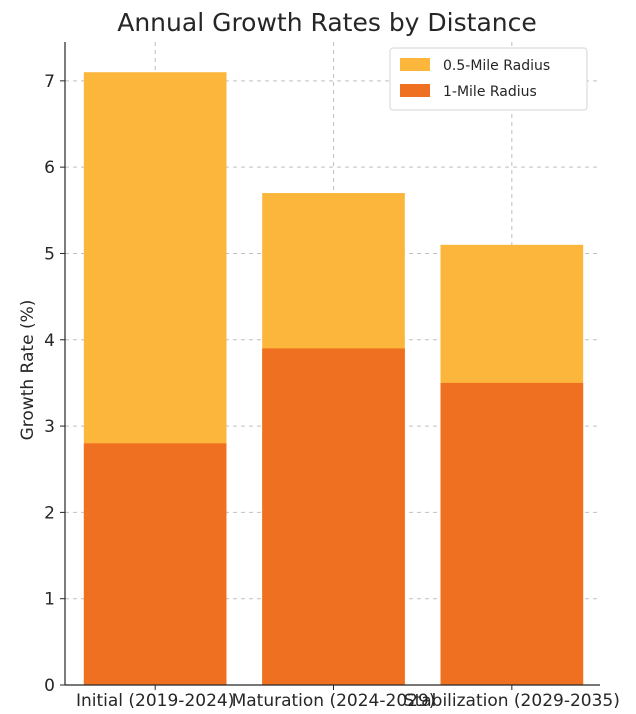 The image size is (636, 714). Describe the element at coordinates (54, 384) in the screenshot. I see `y-tick-labels: 0 1 2 3 4 5 6 7` at that location.